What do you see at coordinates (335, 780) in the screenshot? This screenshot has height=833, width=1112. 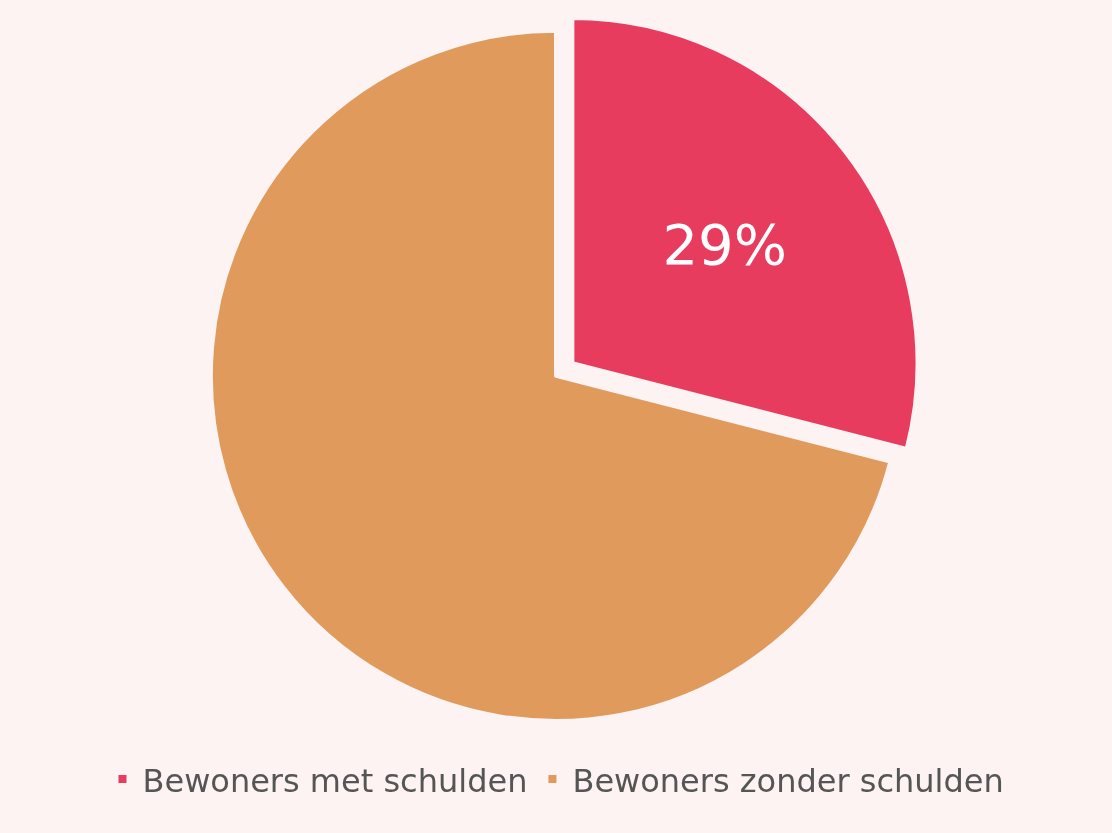 I see `legend-label: Bewoners met schulden` at bounding box center [335, 780].